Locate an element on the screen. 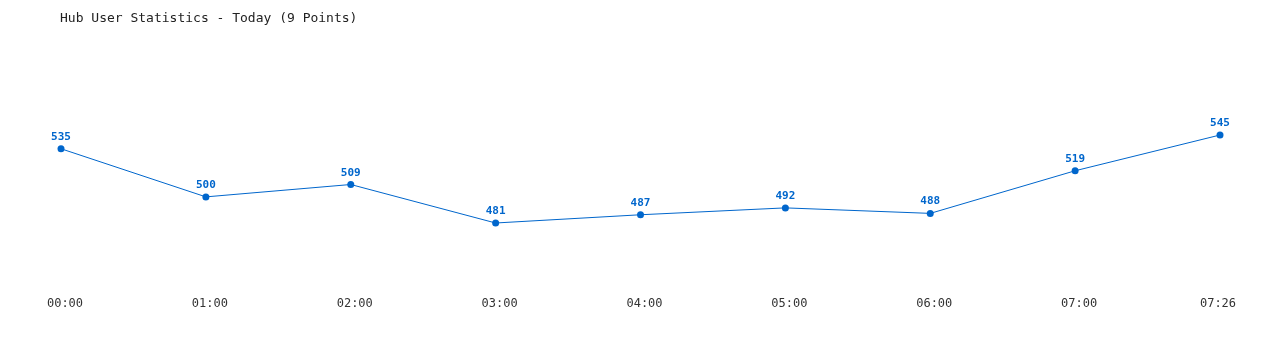 The height and width of the screenshot is (350, 1280). x-tick-label: 05:00 is located at coordinates (789, 303).